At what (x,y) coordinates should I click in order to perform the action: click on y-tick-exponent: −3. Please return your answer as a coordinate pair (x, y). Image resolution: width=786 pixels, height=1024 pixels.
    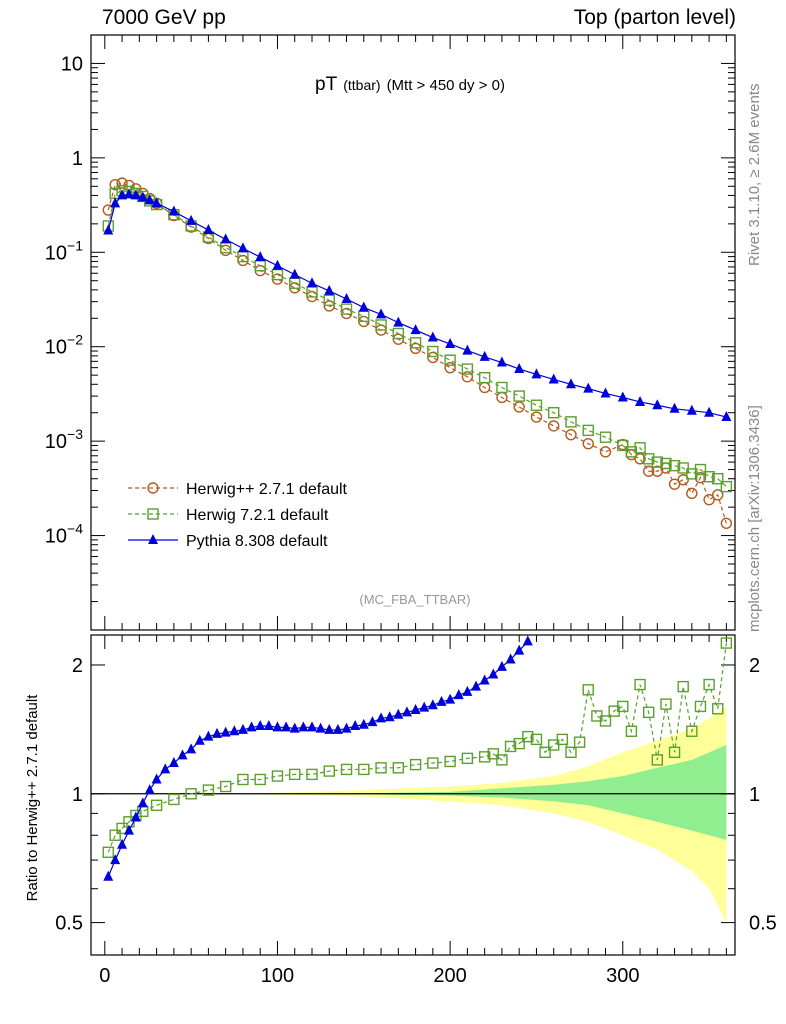
    Looking at the image, I should click on (75, 434).